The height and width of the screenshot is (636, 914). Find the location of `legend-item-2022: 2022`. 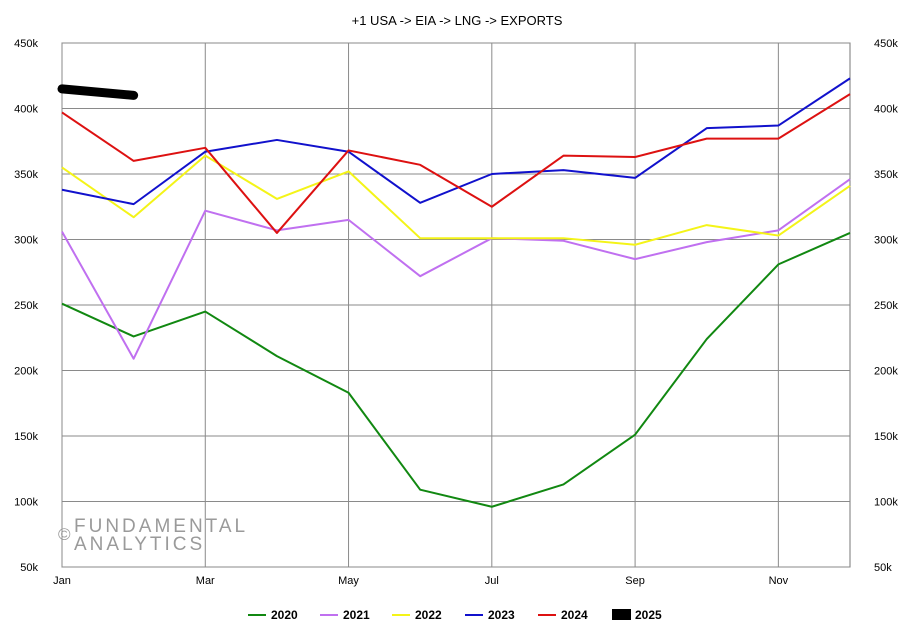

legend-item-2022: 2022 is located at coordinates (417, 615).